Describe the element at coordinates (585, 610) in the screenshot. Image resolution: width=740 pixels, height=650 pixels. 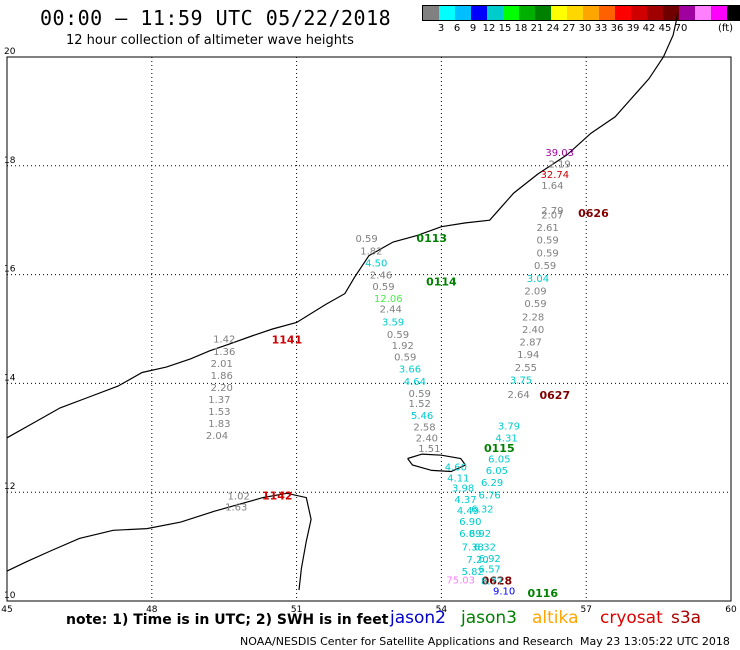
I see `lon-tick-label: 57` at that location.